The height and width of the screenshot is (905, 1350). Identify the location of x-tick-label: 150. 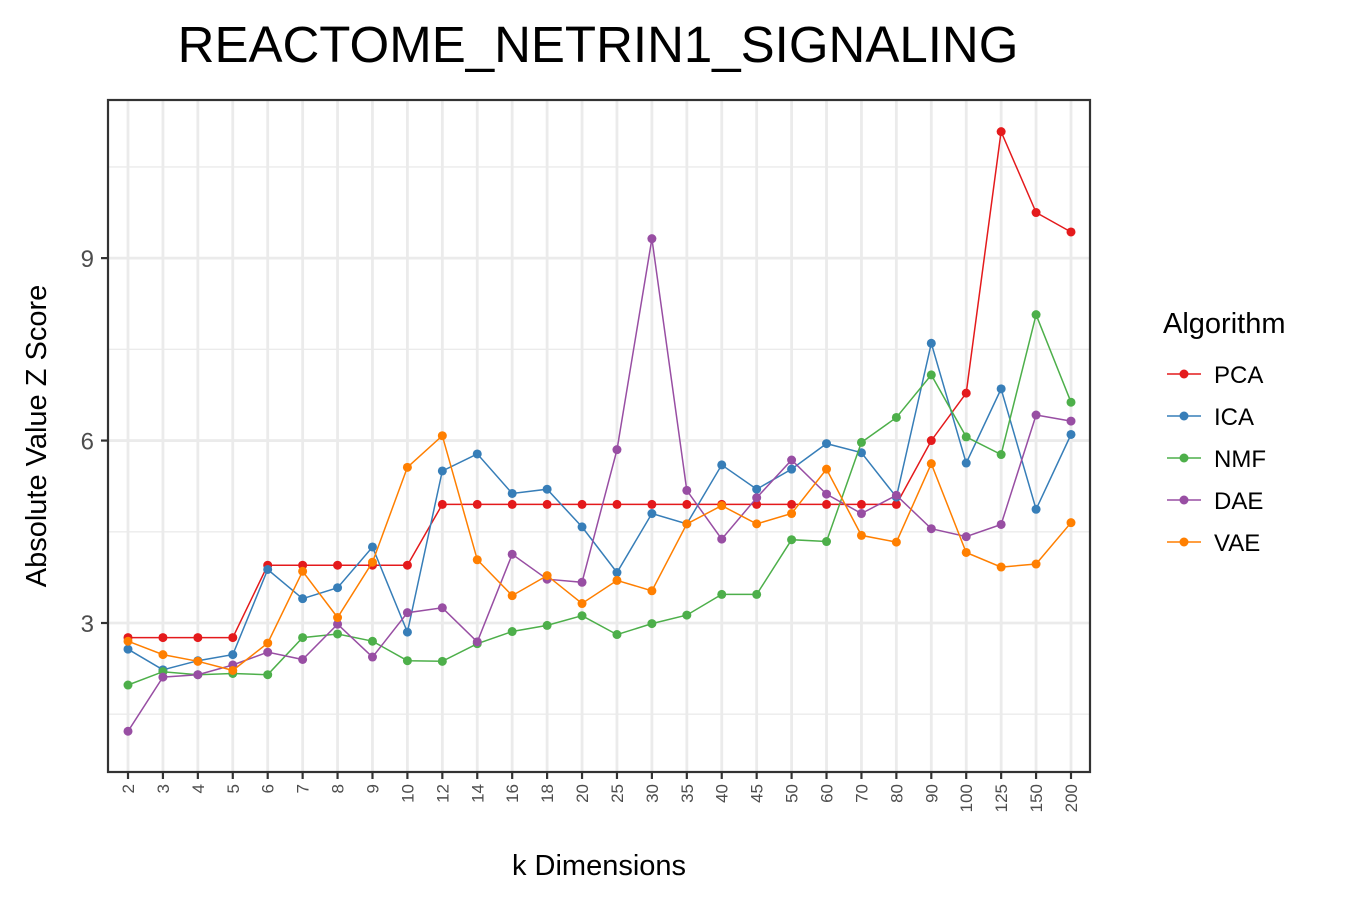
(1036, 798).